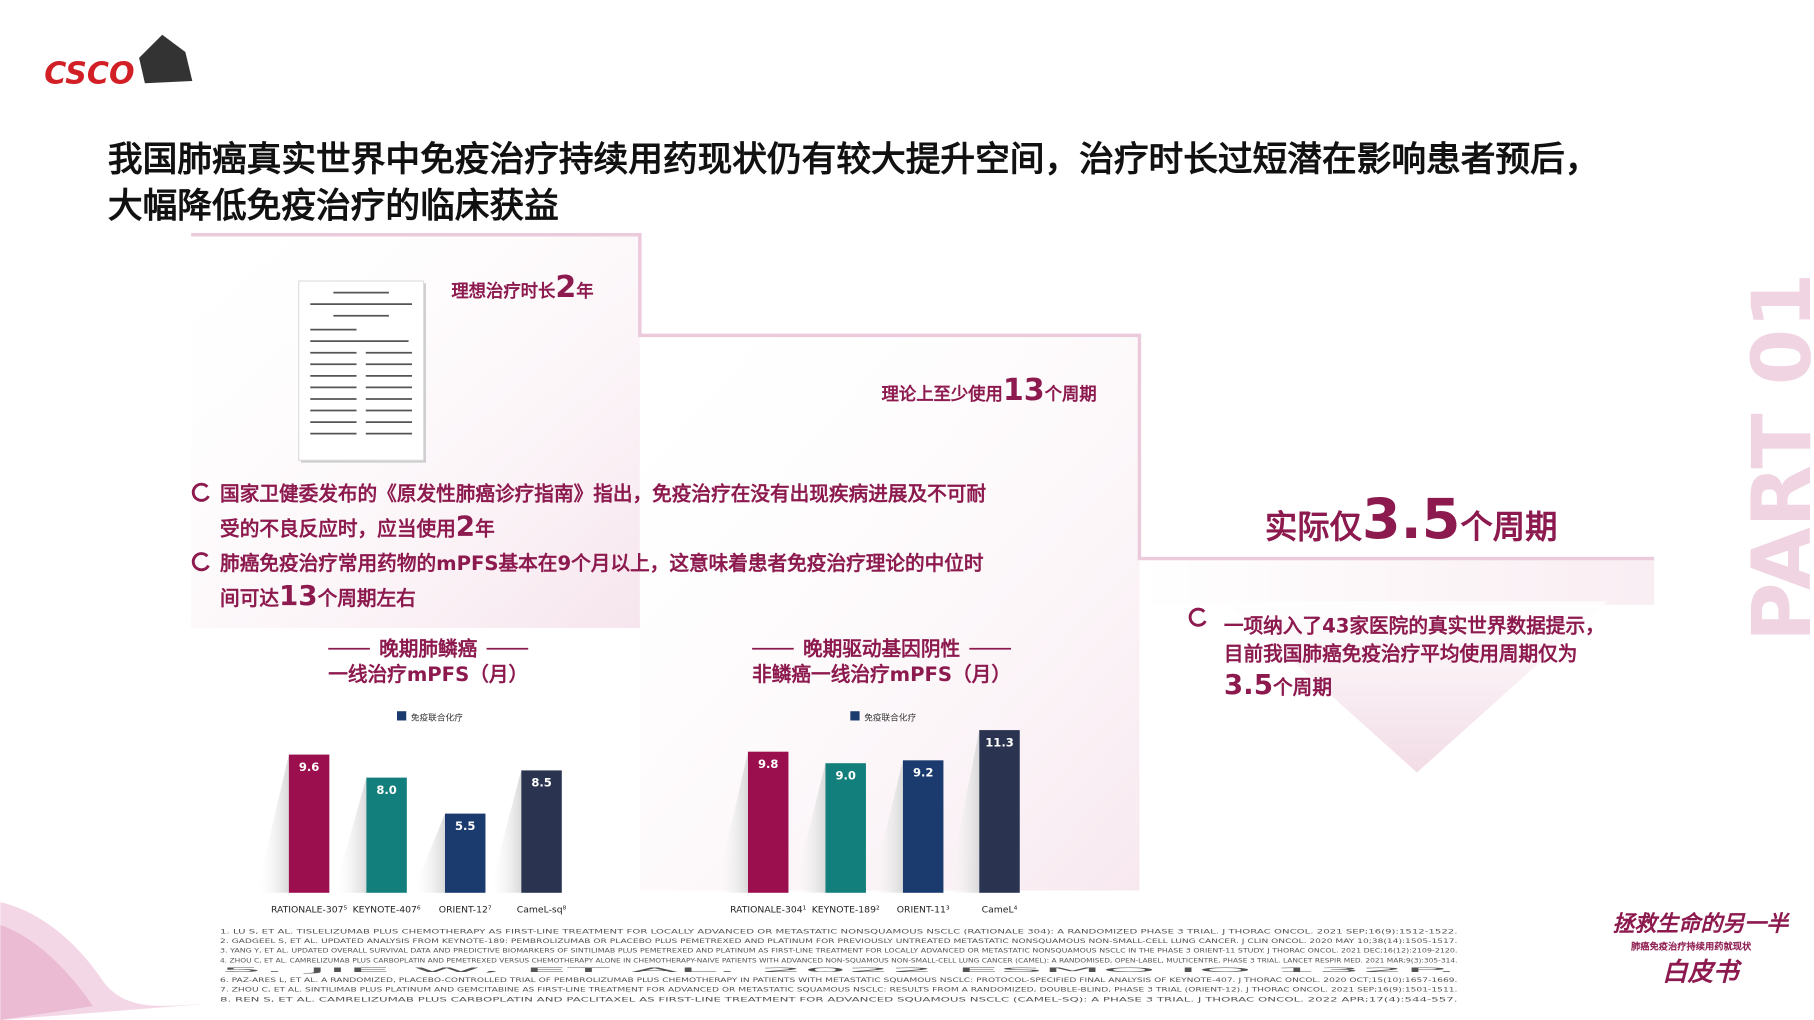  I want to click on bullet-text-part: 受的不良反应时，应当使用, so click(338, 528).